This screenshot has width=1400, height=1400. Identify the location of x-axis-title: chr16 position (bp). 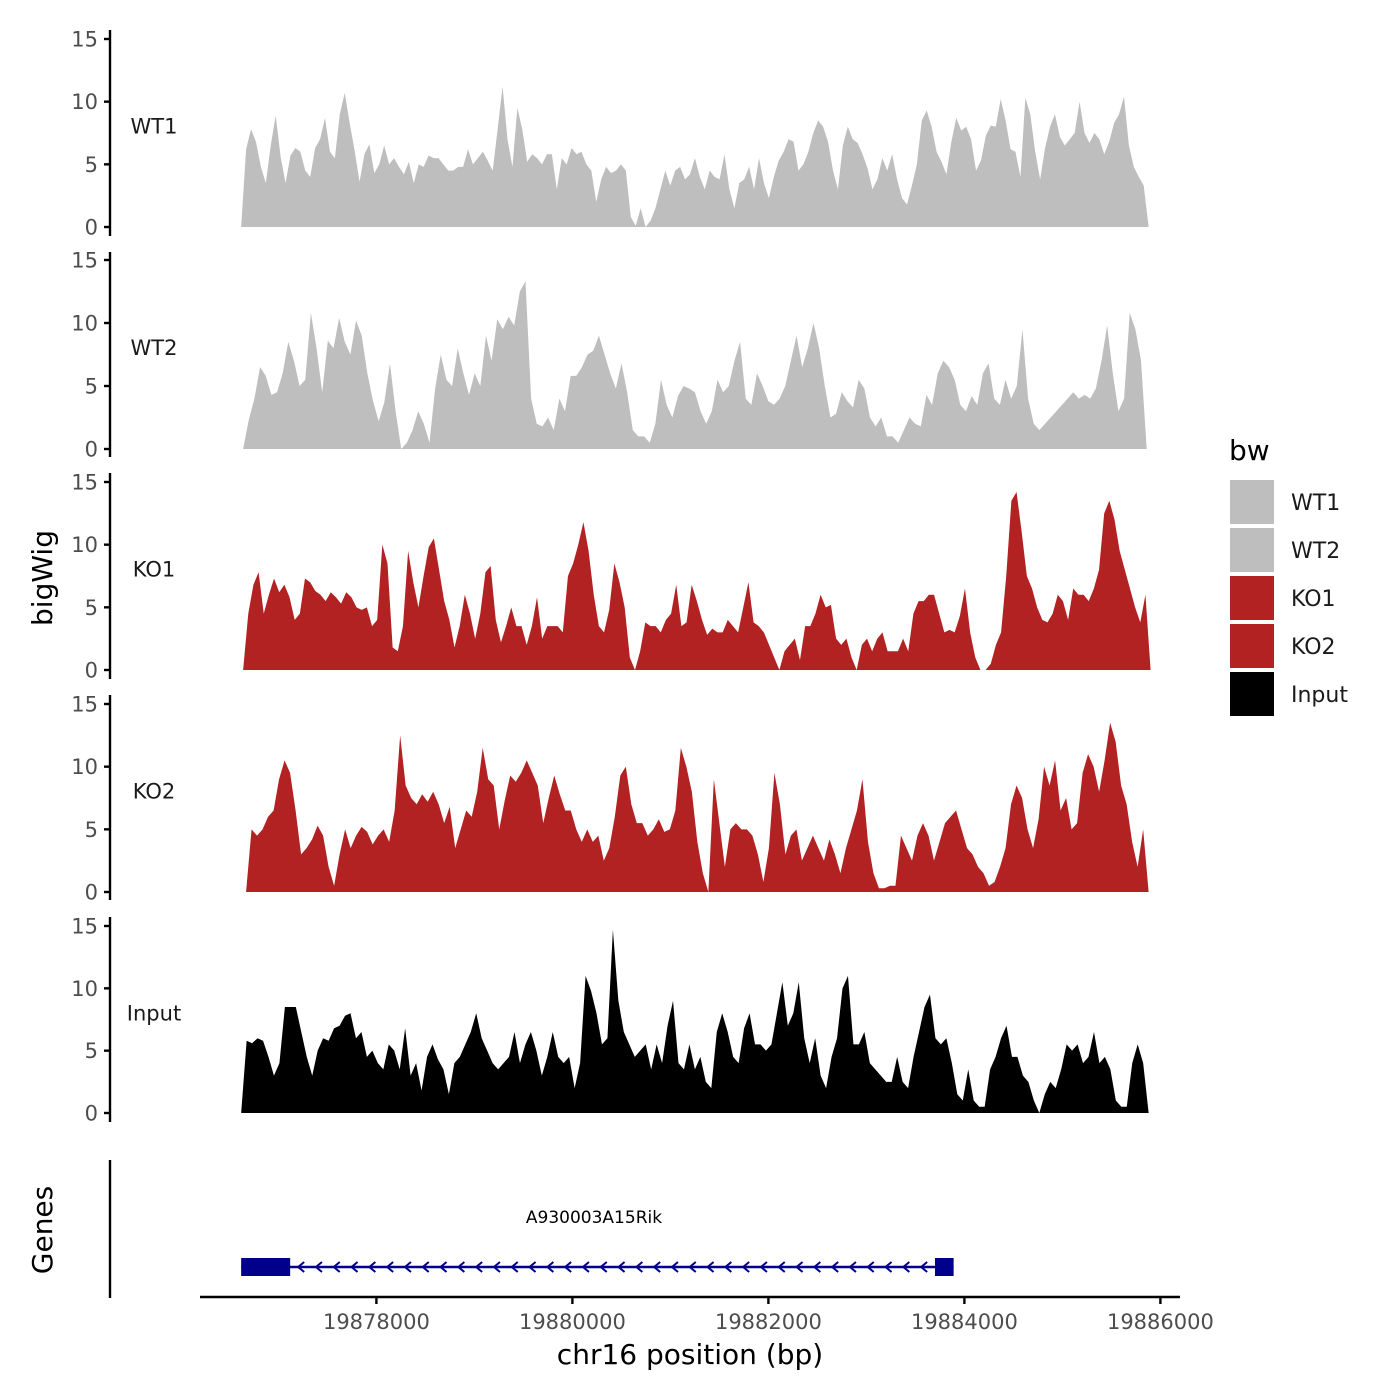
(690, 1354).